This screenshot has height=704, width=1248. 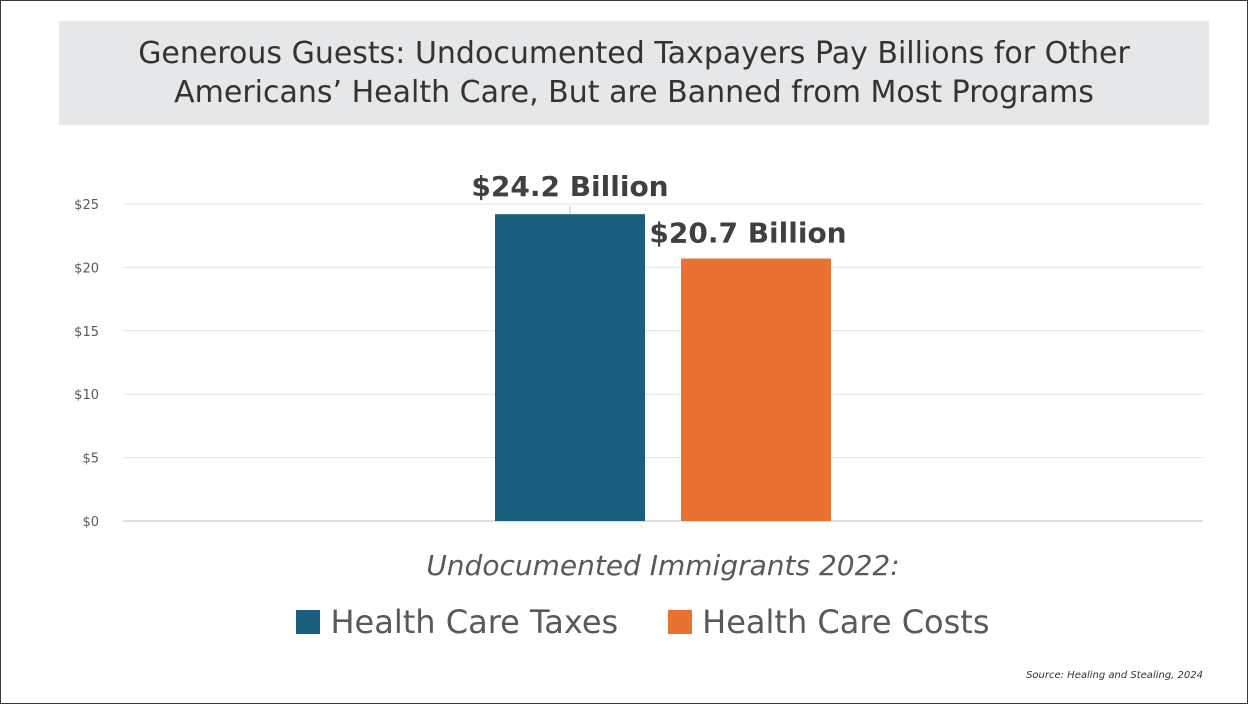 What do you see at coordinates (1114, 675) in the screenshot?
I see `source-note: Source: Healing and Stealing, 2024` at bounding box center [1114, 675].